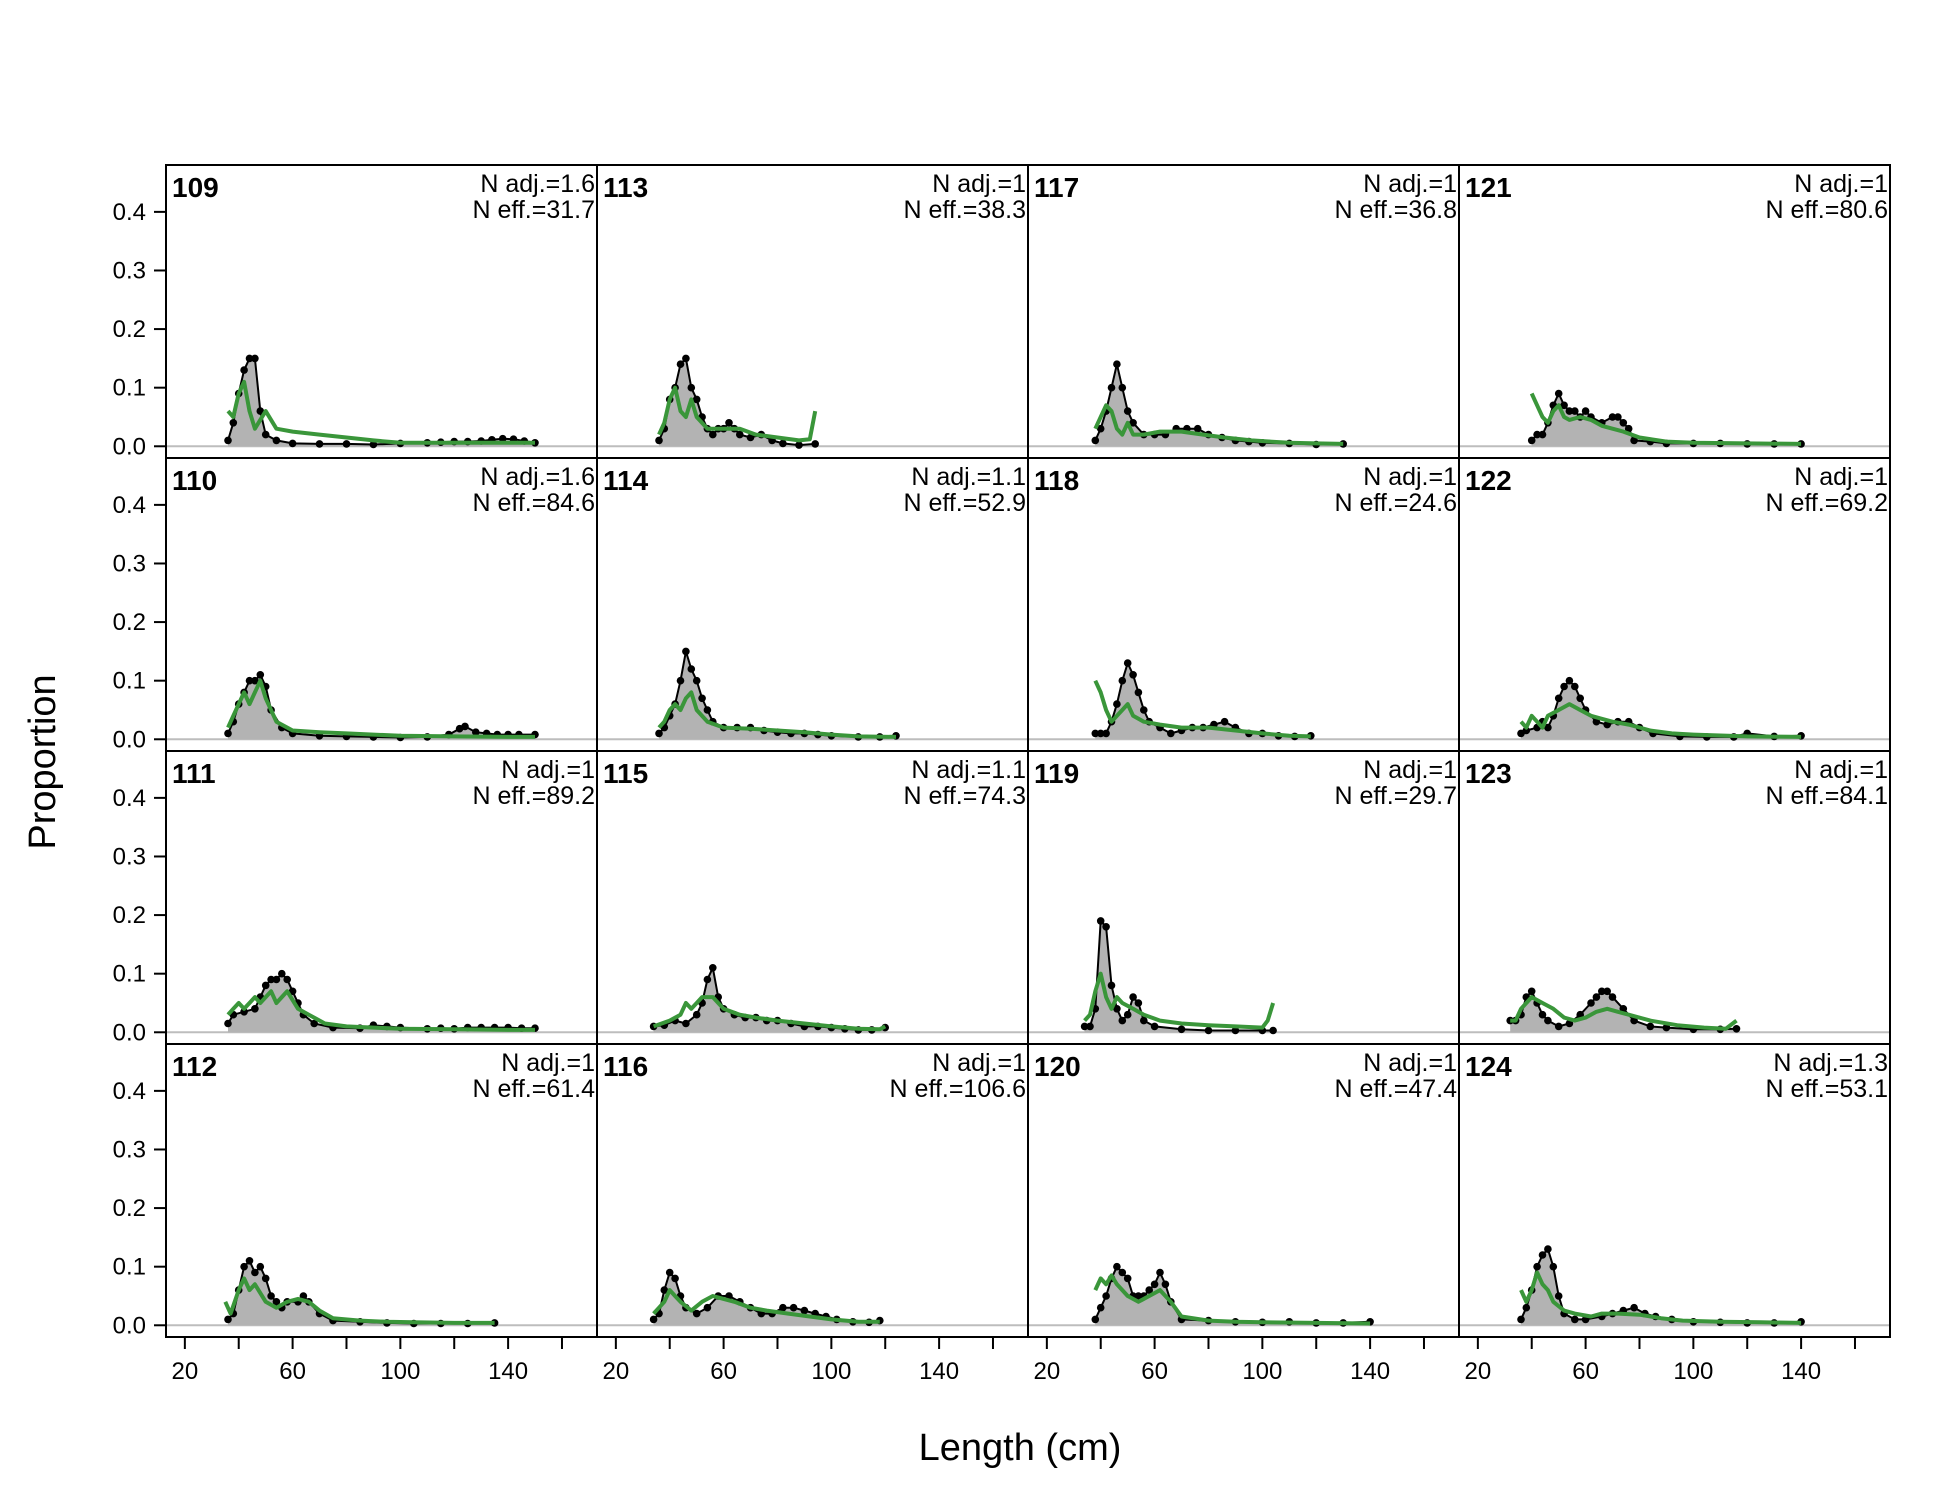  What do you see at coordinates (1488, 187) in the screenshot?
I see `panel-id-label: 121` at bounding box center [1488, 187].